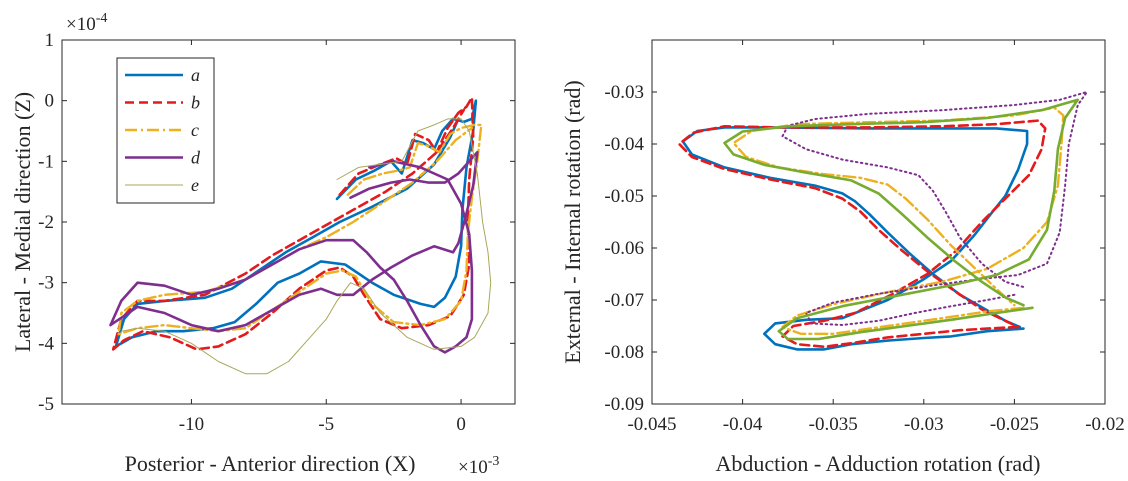 This screenshot has width=1128, height=481. What do you see at coordinates (326, 424) in the screenshot?
I see `left-x-tick-label: -5` at bounding box center [326, 424].